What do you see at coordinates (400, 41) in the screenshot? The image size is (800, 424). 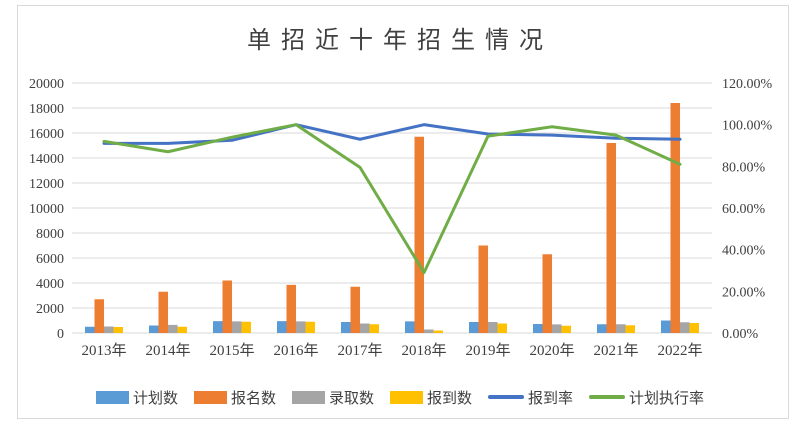 I see `chart-title: 单招近十年招生情况` at bounding box center [400, 41].